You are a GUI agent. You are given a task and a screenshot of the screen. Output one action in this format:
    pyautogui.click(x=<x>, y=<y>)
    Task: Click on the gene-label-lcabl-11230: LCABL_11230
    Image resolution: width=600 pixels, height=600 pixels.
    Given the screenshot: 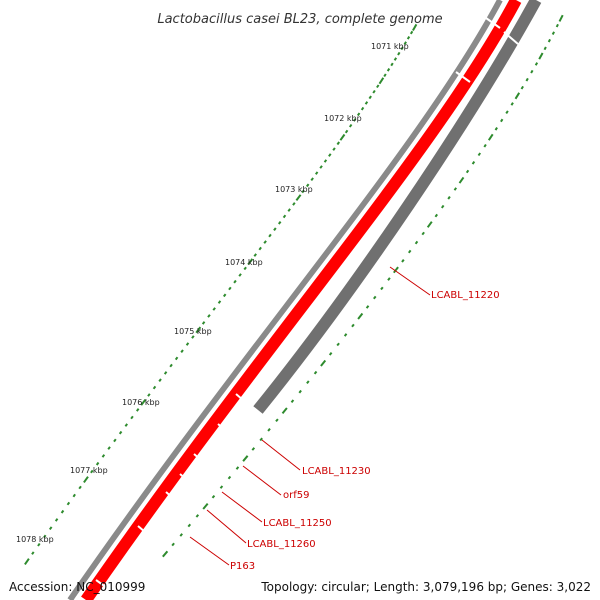 What is the action you would take?
    pyautogui.click(x=336, y=471)
    